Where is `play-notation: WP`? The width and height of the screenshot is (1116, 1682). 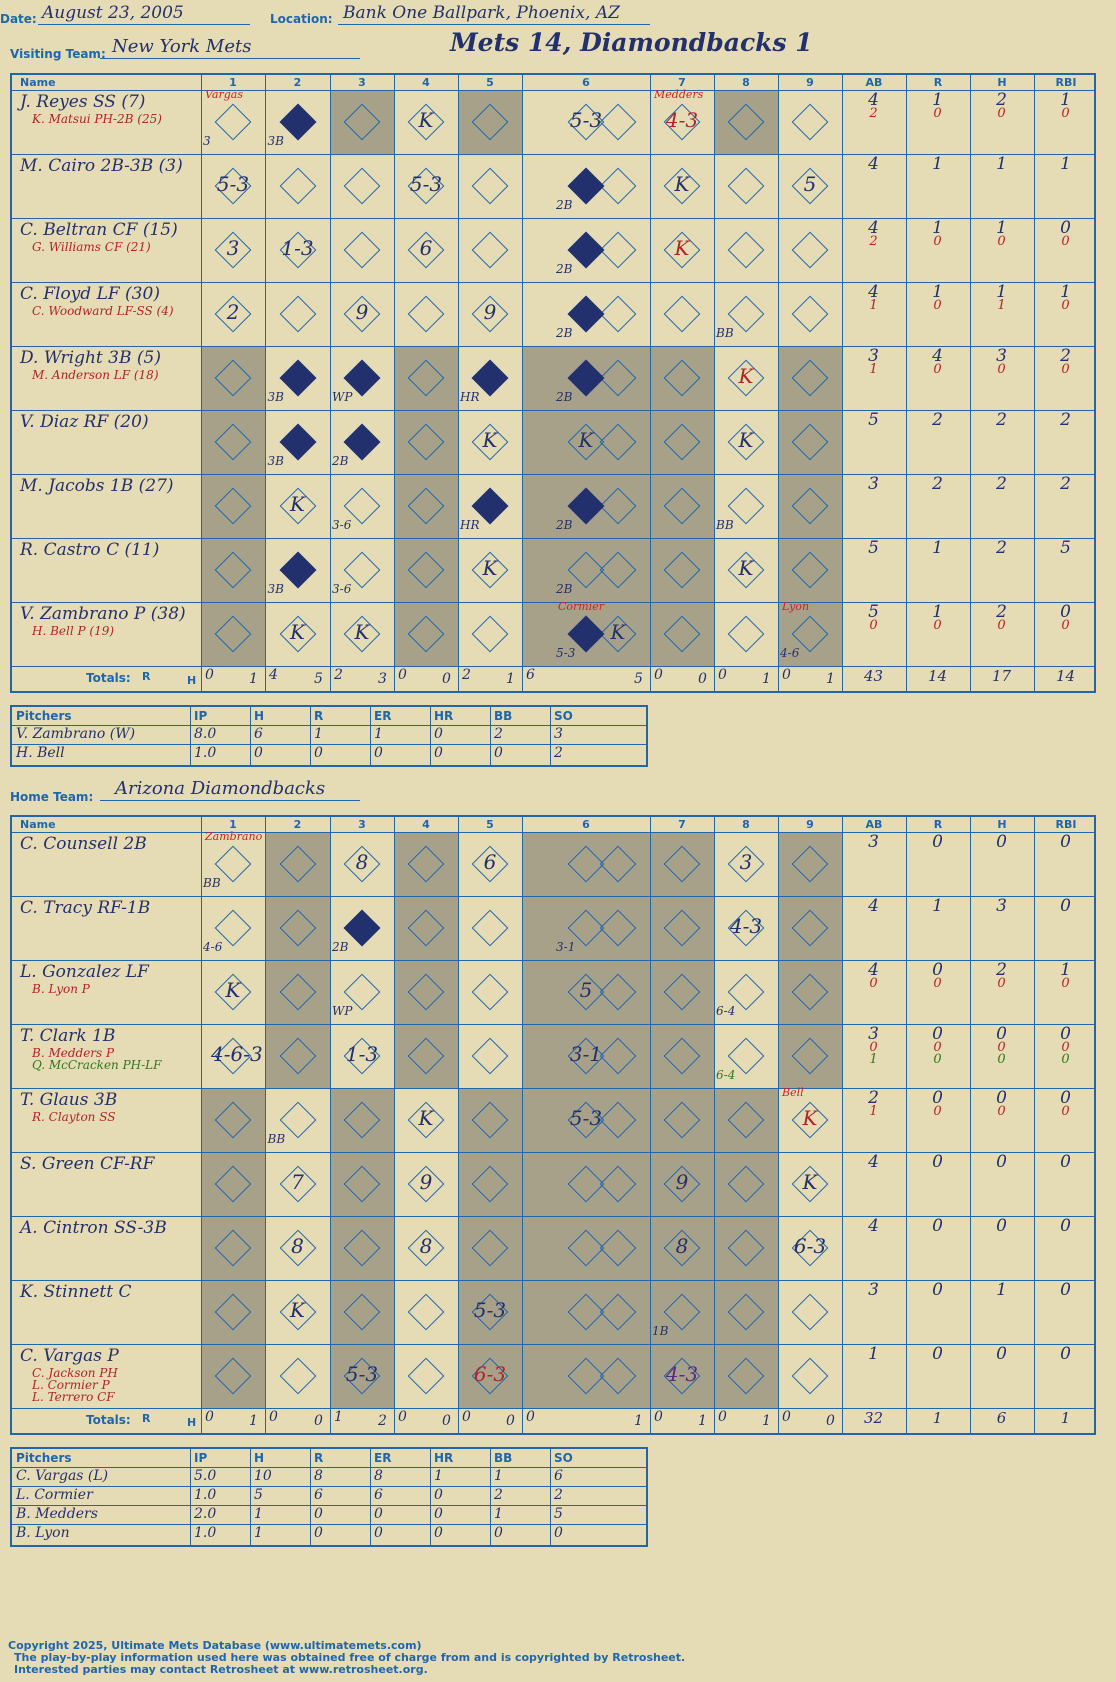 play-notation: WP is located at coordinates (342, 397).